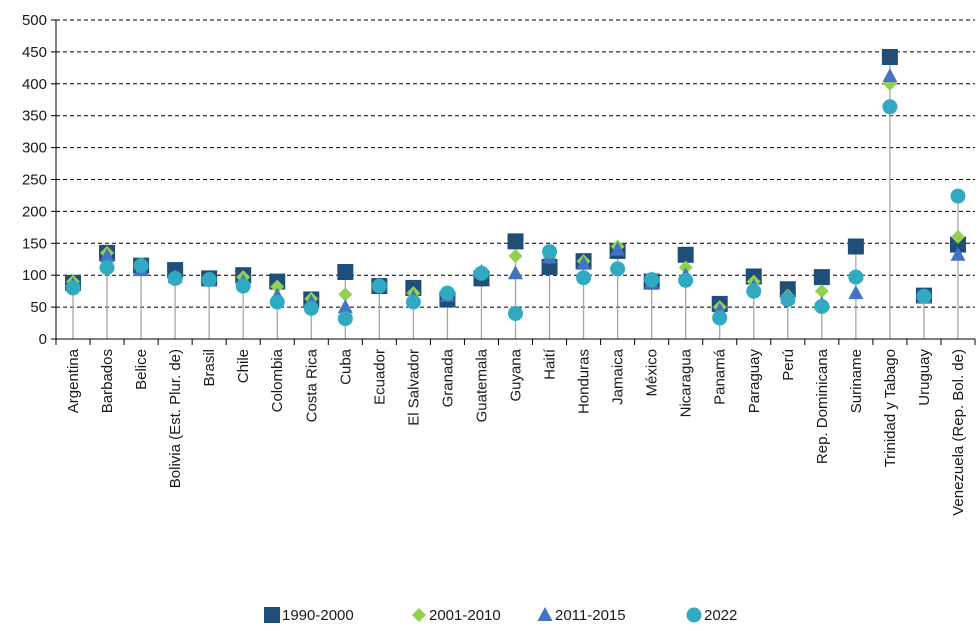 Image resolution: width=980 pixels, height=631 pixels. What do you see at coordinates (175, 418) in the screenshot?
I see `x-category-label: Bolivia (Est. Plur. de)` at bounding box center [175, 418].